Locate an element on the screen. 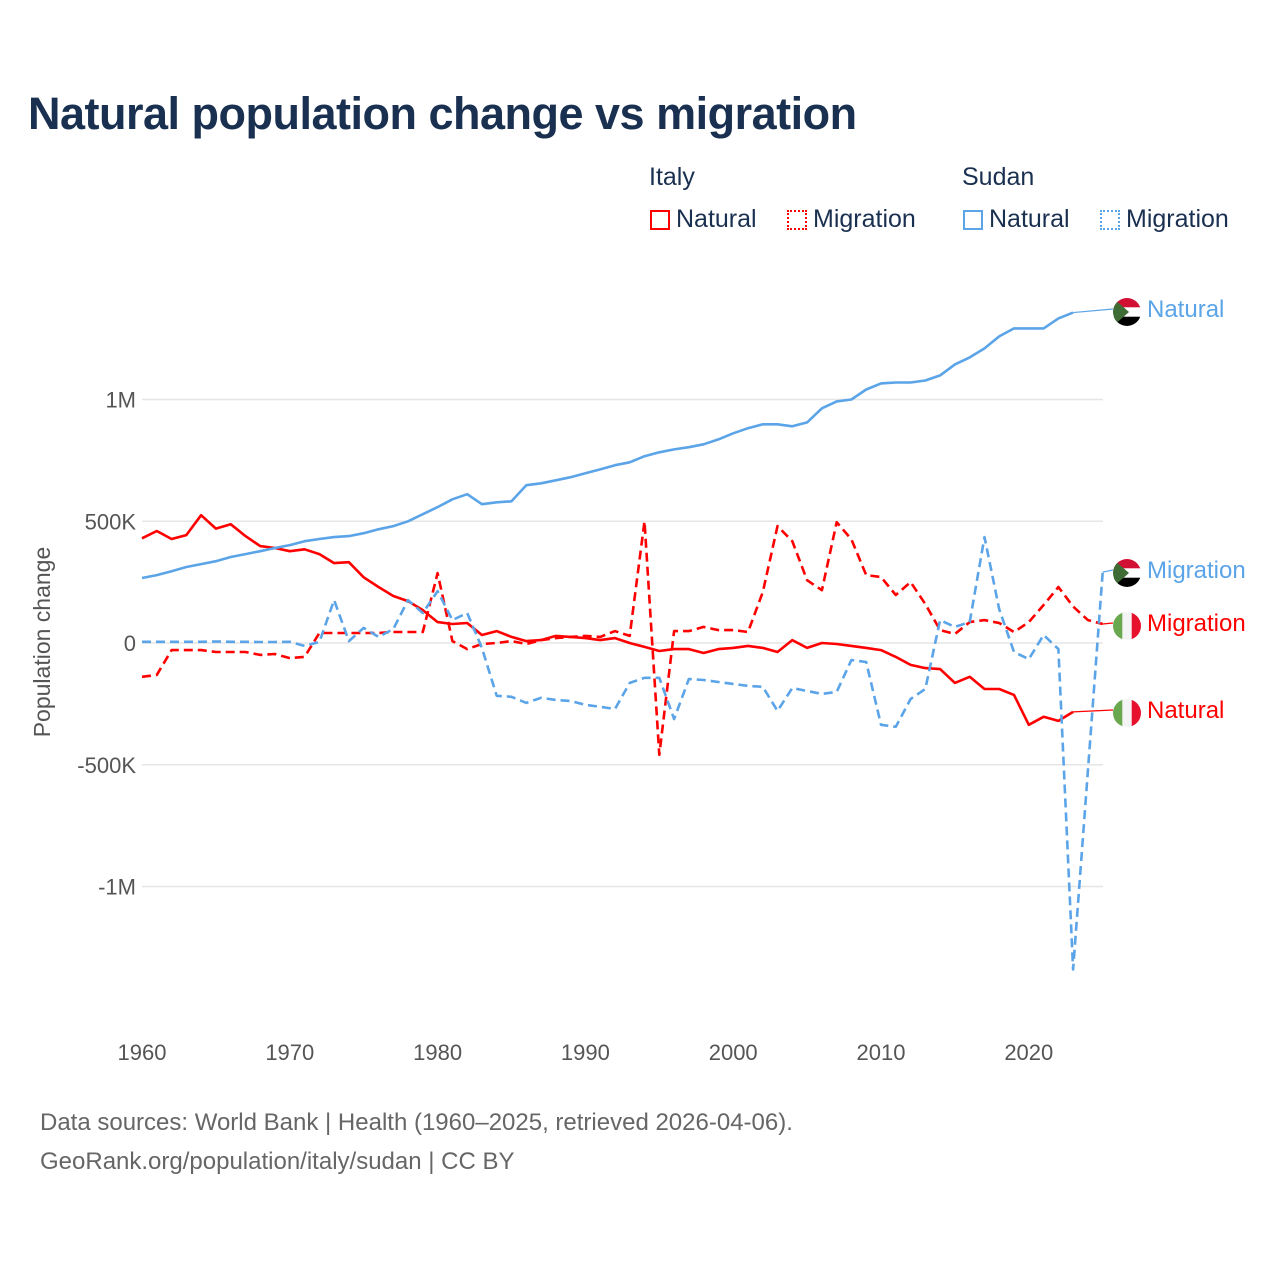 This screenshot has width=1280, height=1280. legend-group-italy: Italy is located at coordinates (672, 177).